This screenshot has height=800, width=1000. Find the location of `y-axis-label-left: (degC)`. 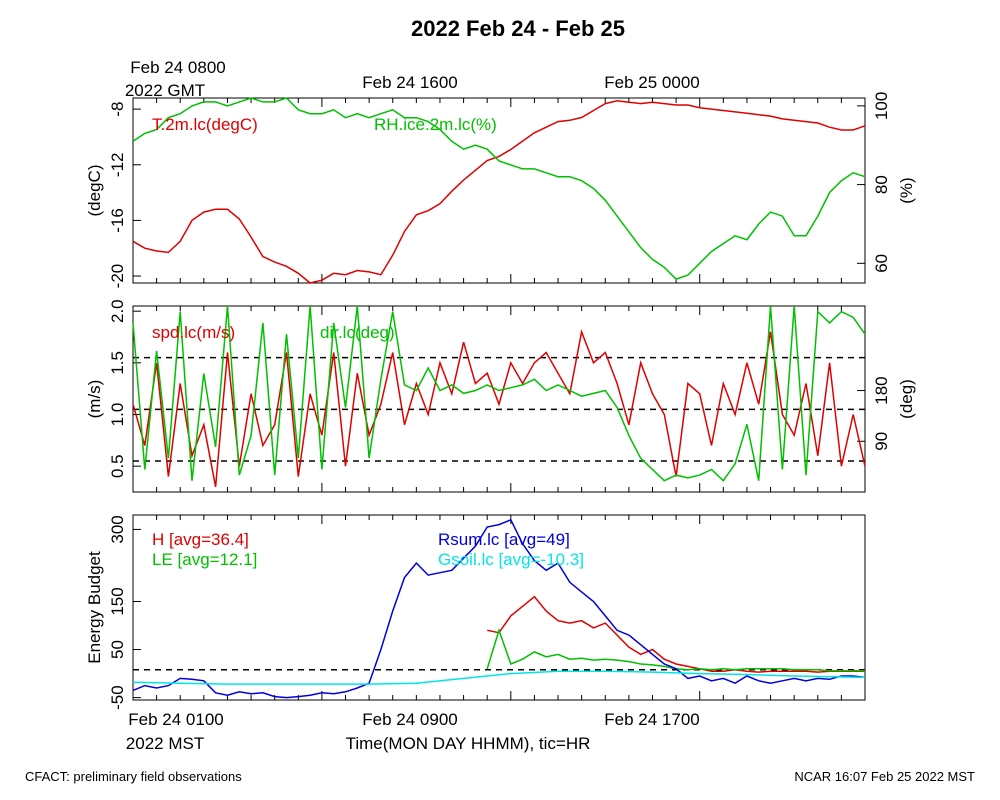

y-axis-label-left: (degC) is located at coordinates (94, 191).